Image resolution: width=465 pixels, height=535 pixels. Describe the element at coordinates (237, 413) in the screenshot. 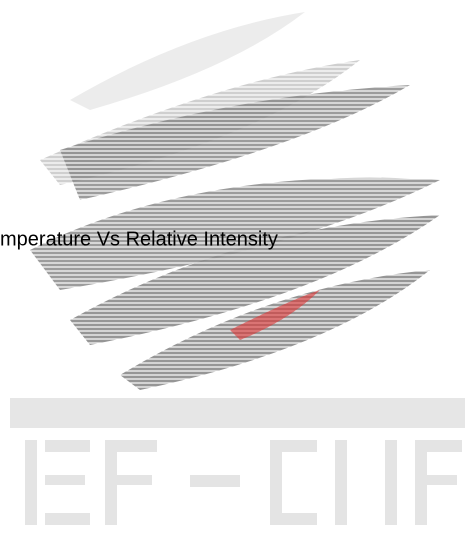

I see `gray-bar` at that location.